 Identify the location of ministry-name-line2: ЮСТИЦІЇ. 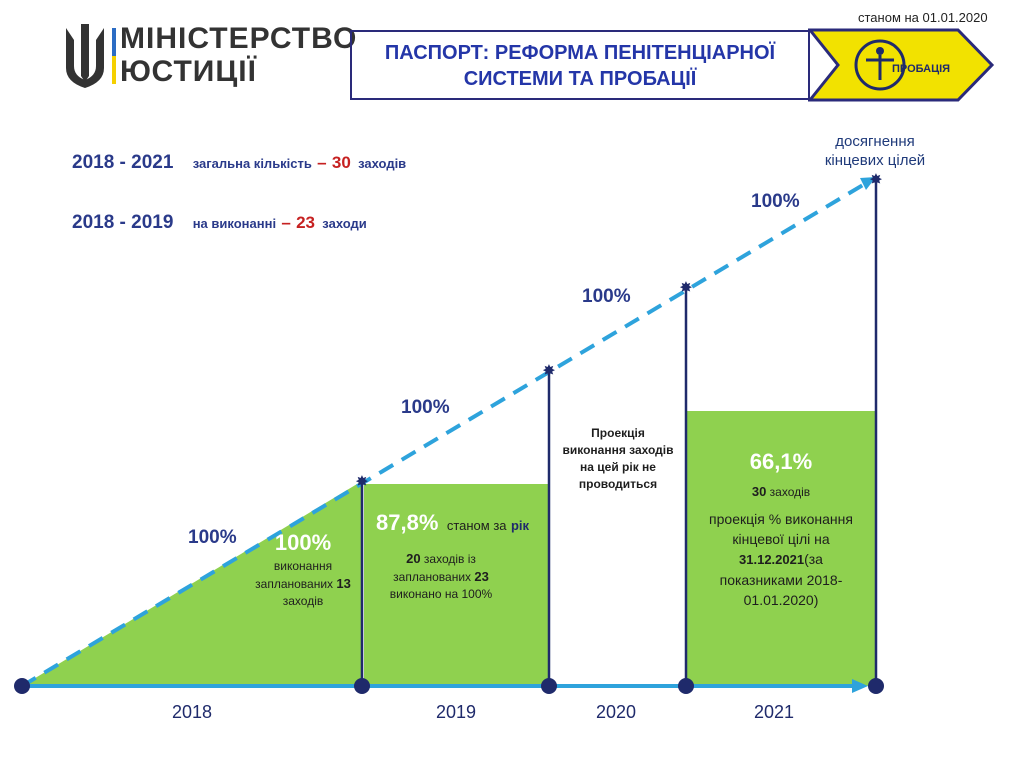
(188, 71).